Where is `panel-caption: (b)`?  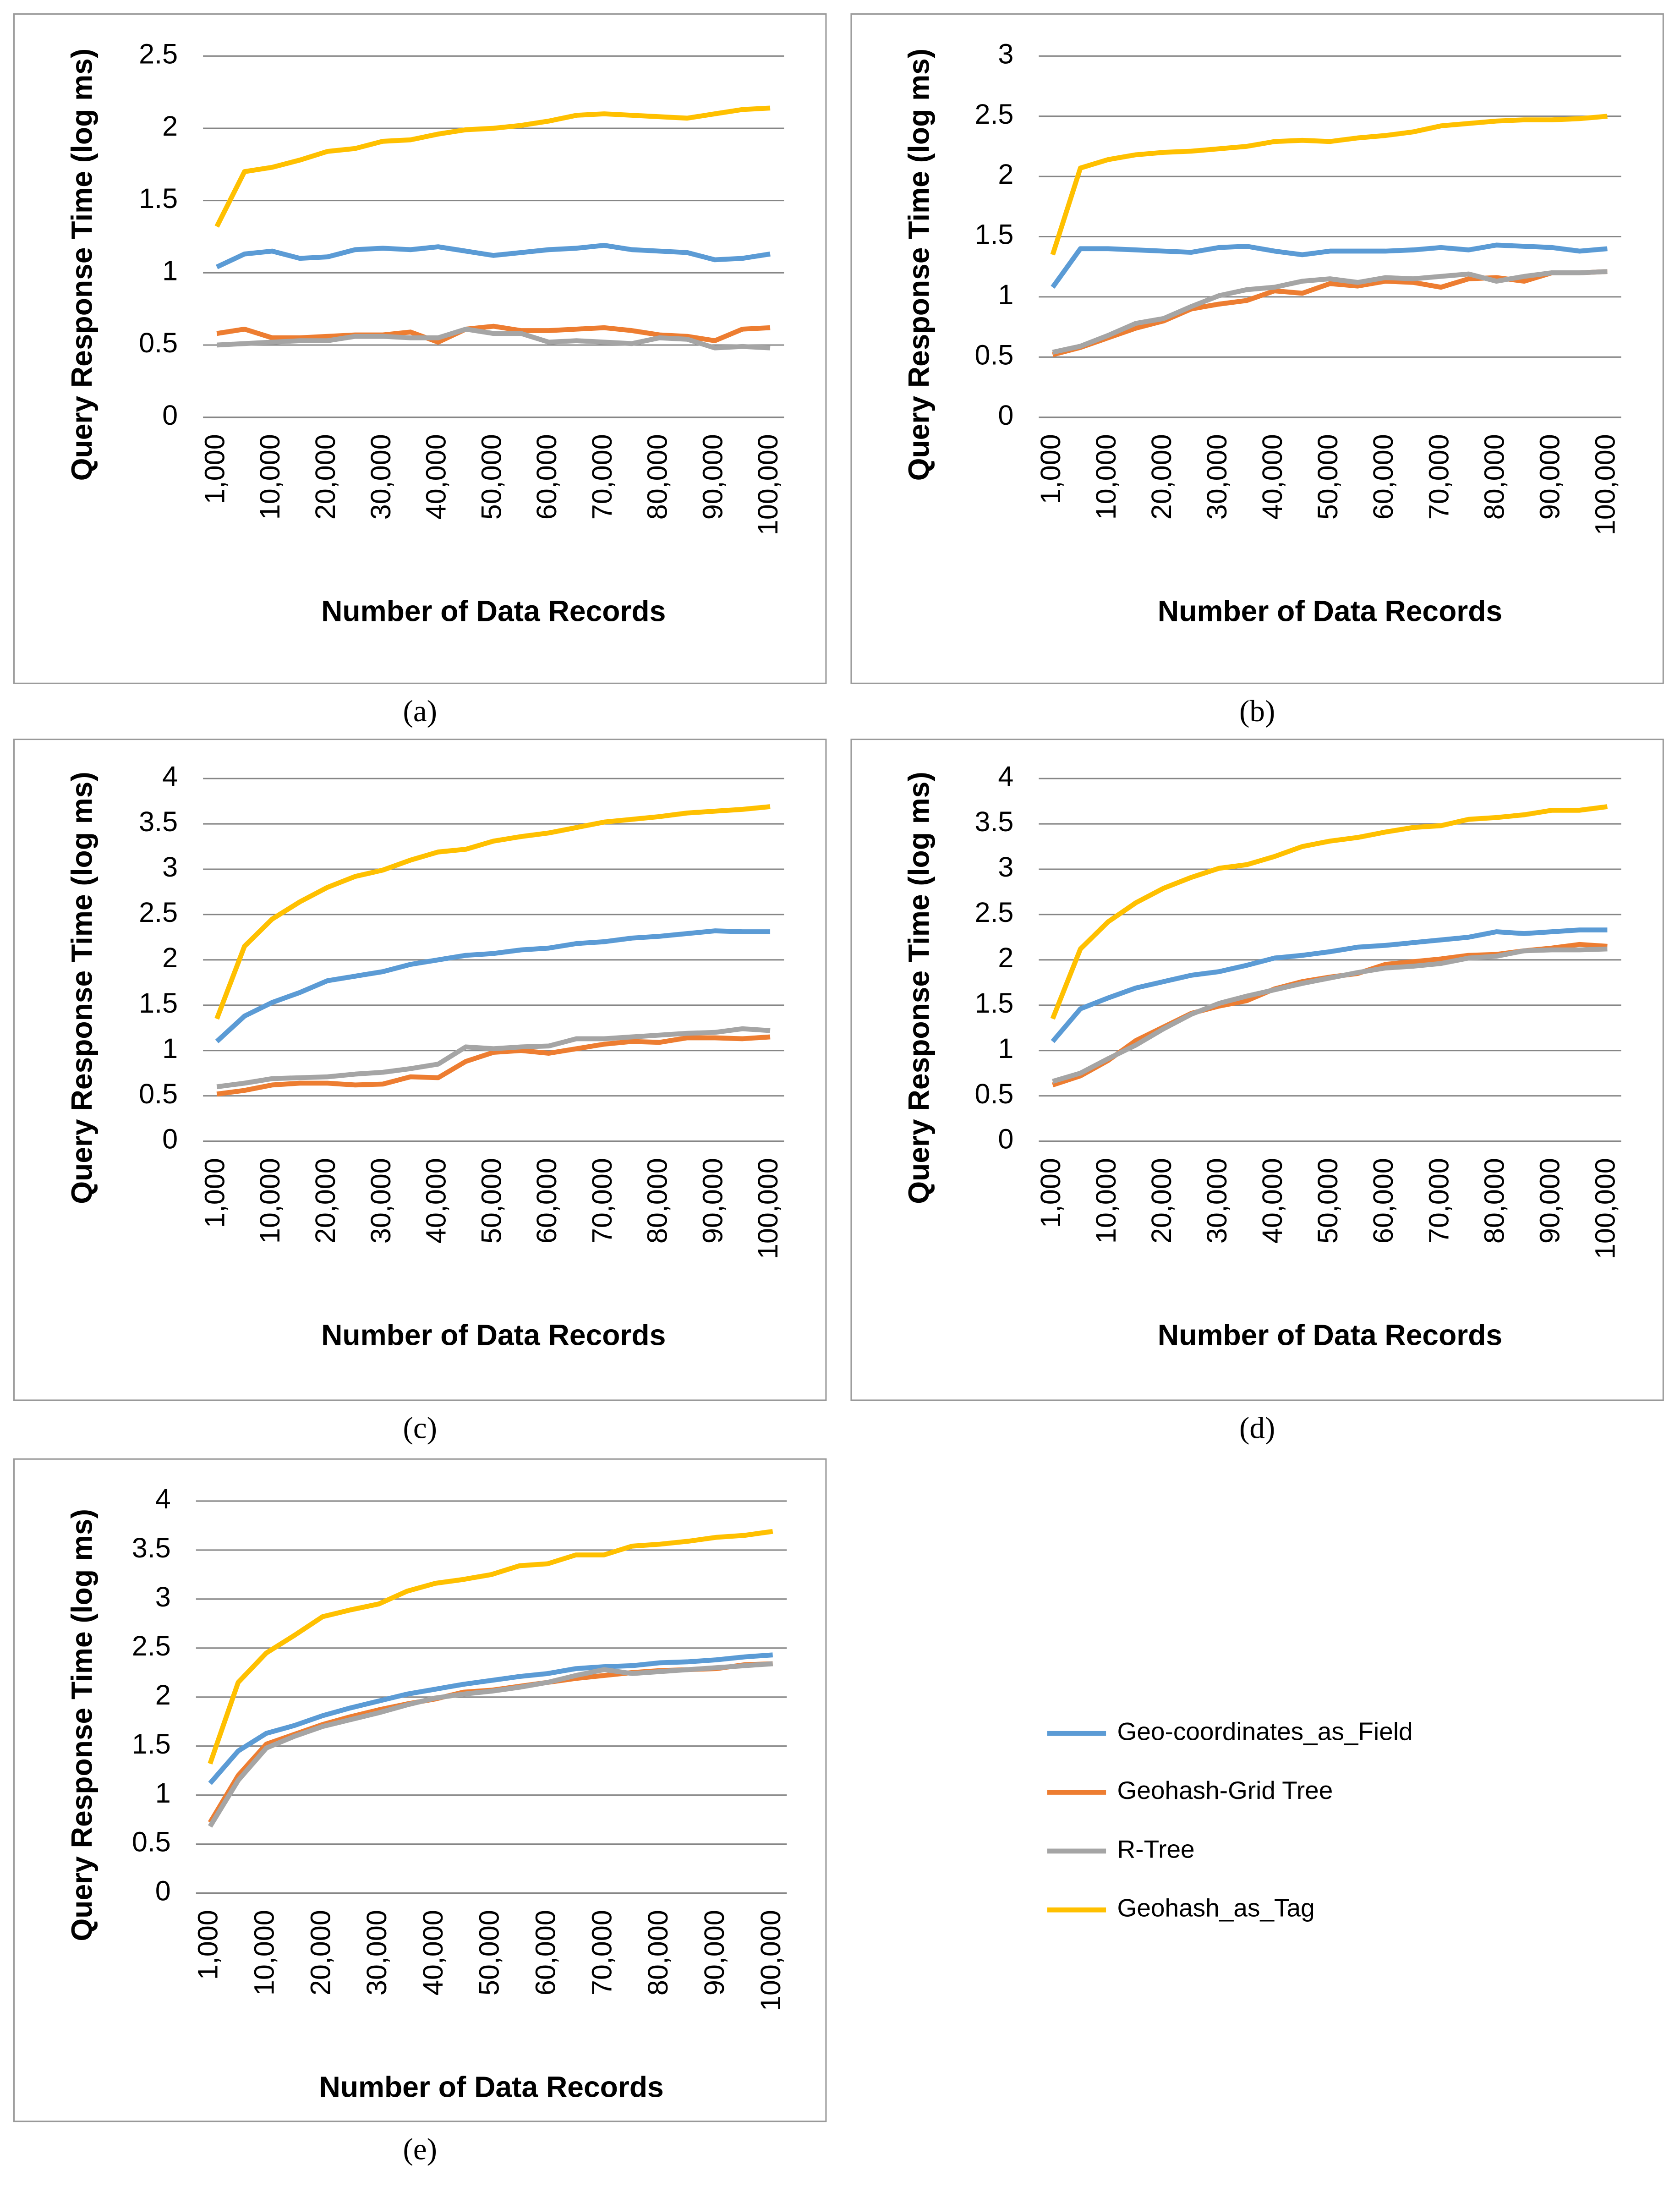
panel-caption: (b) is located at coordinates (1257, 711).